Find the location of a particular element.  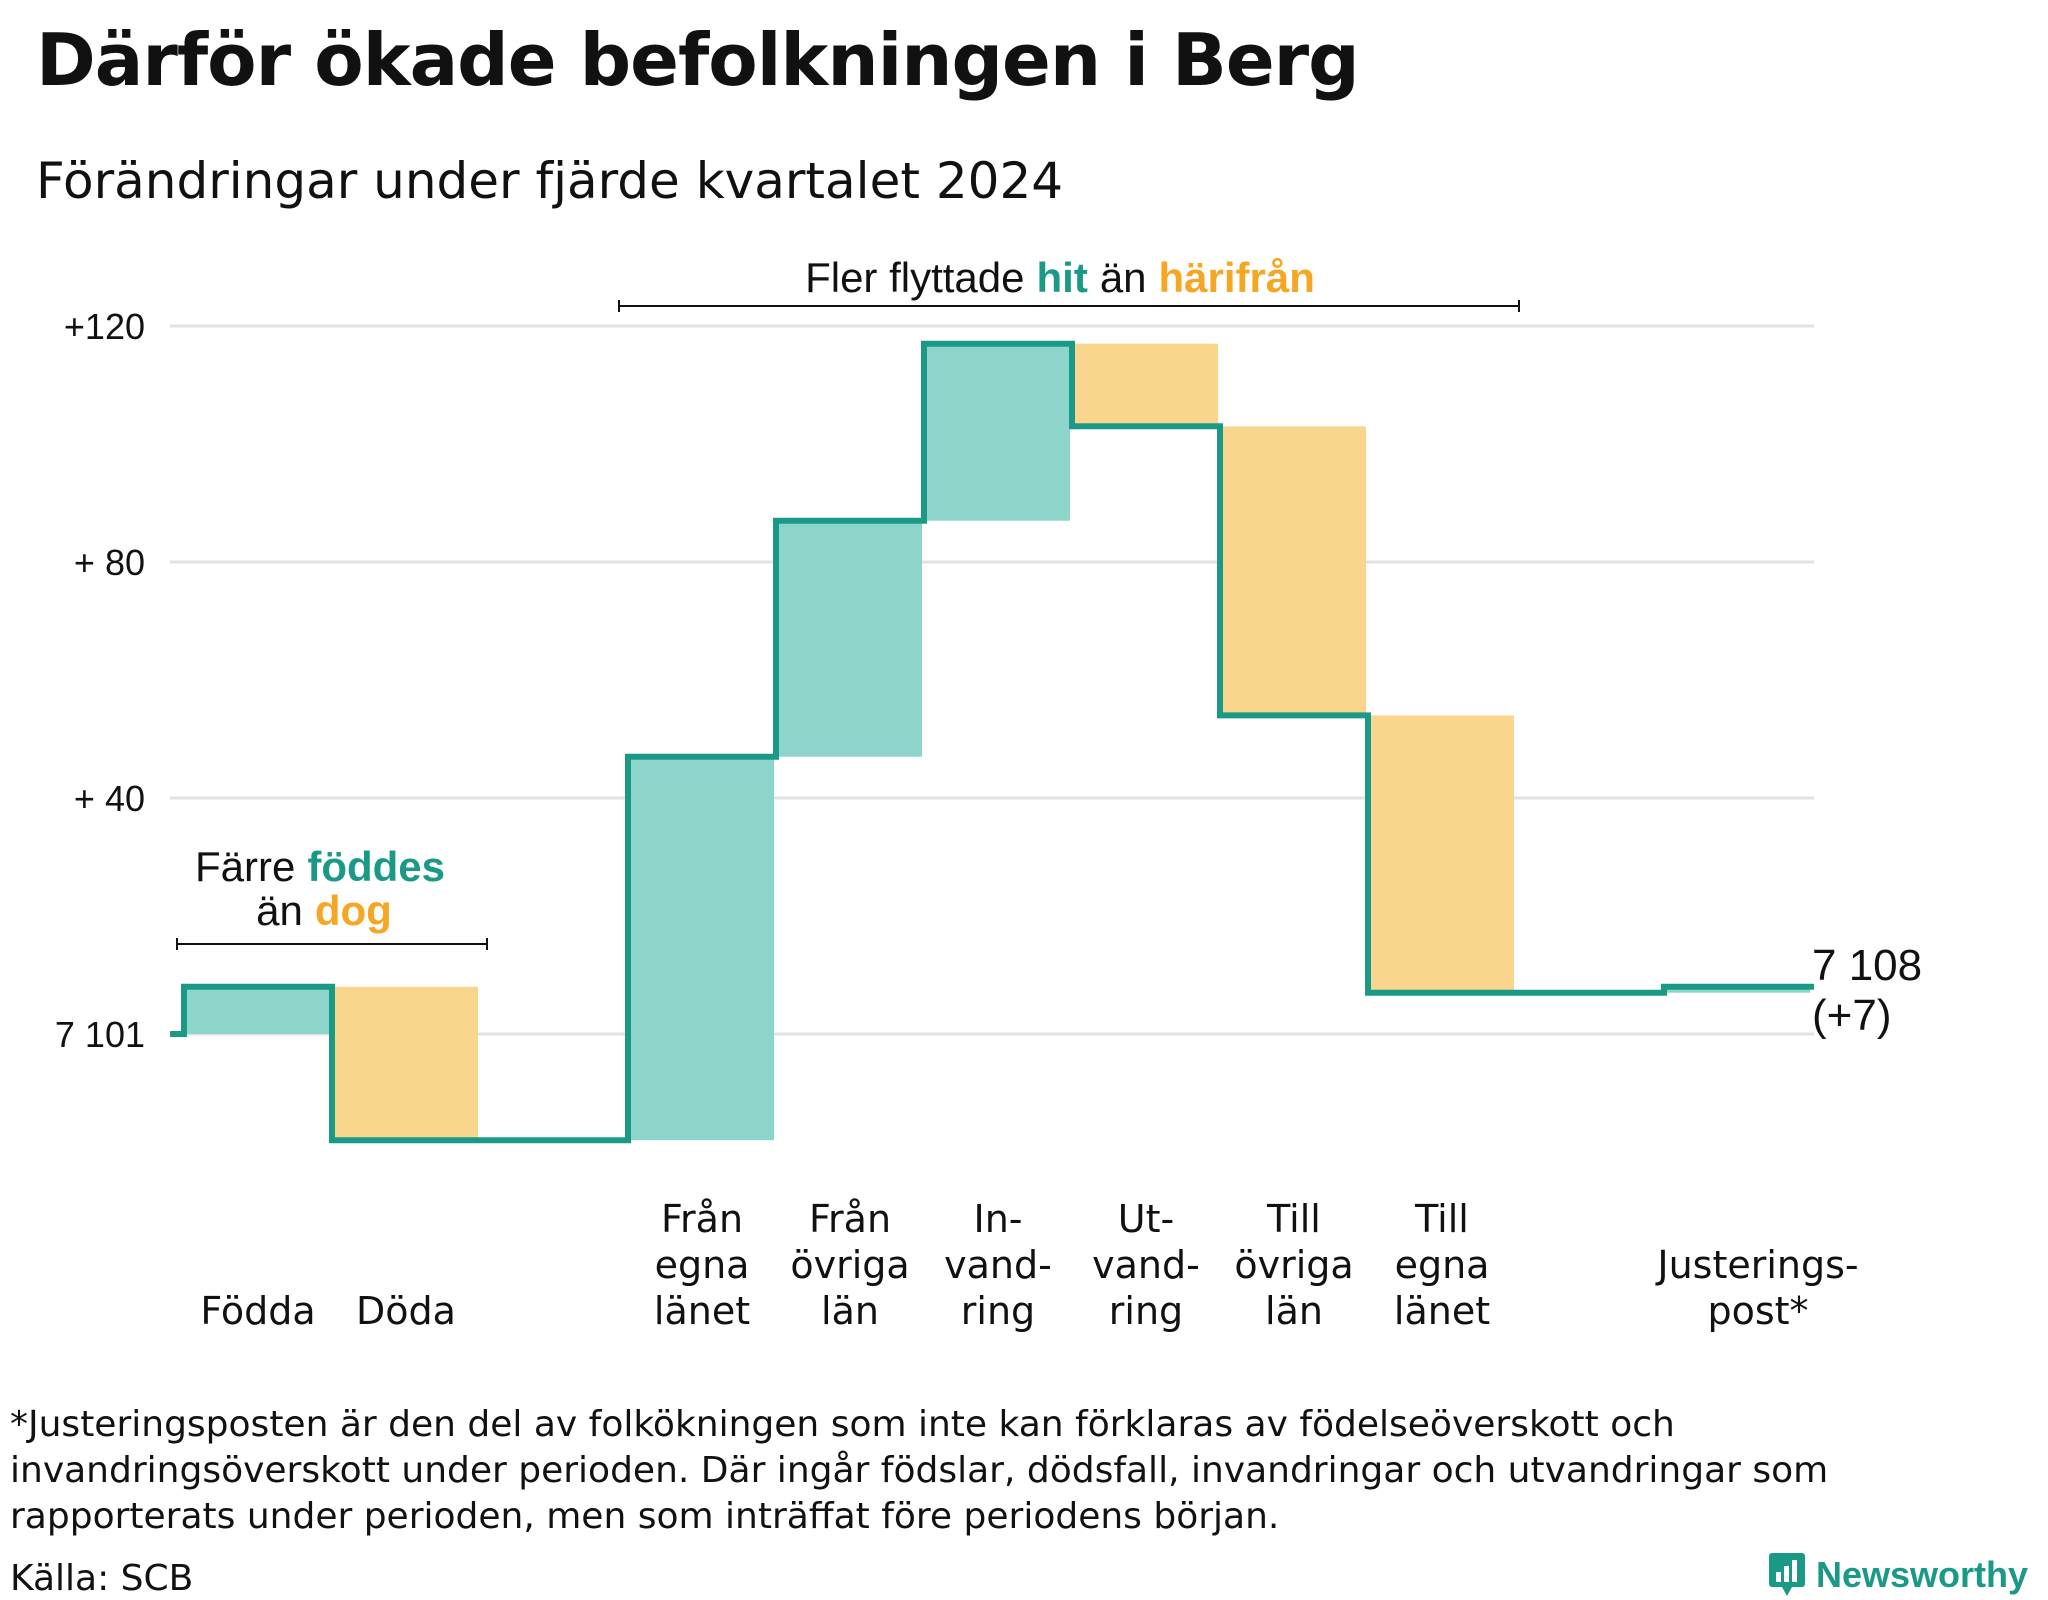

chart-subtitle: Förändringar under fjärde kvartalet 2024 is located at coordinates (550, 181).